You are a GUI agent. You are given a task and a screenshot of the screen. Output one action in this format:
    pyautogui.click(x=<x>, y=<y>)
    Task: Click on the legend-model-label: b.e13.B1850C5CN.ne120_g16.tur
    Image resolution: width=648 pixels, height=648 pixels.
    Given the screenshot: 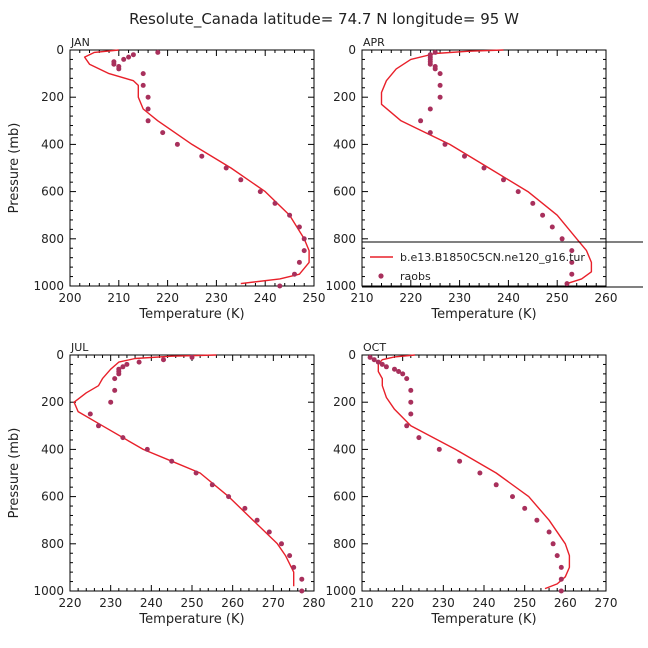 What is the action you would take?
    pyautogui.click(x=492, y=257)
    